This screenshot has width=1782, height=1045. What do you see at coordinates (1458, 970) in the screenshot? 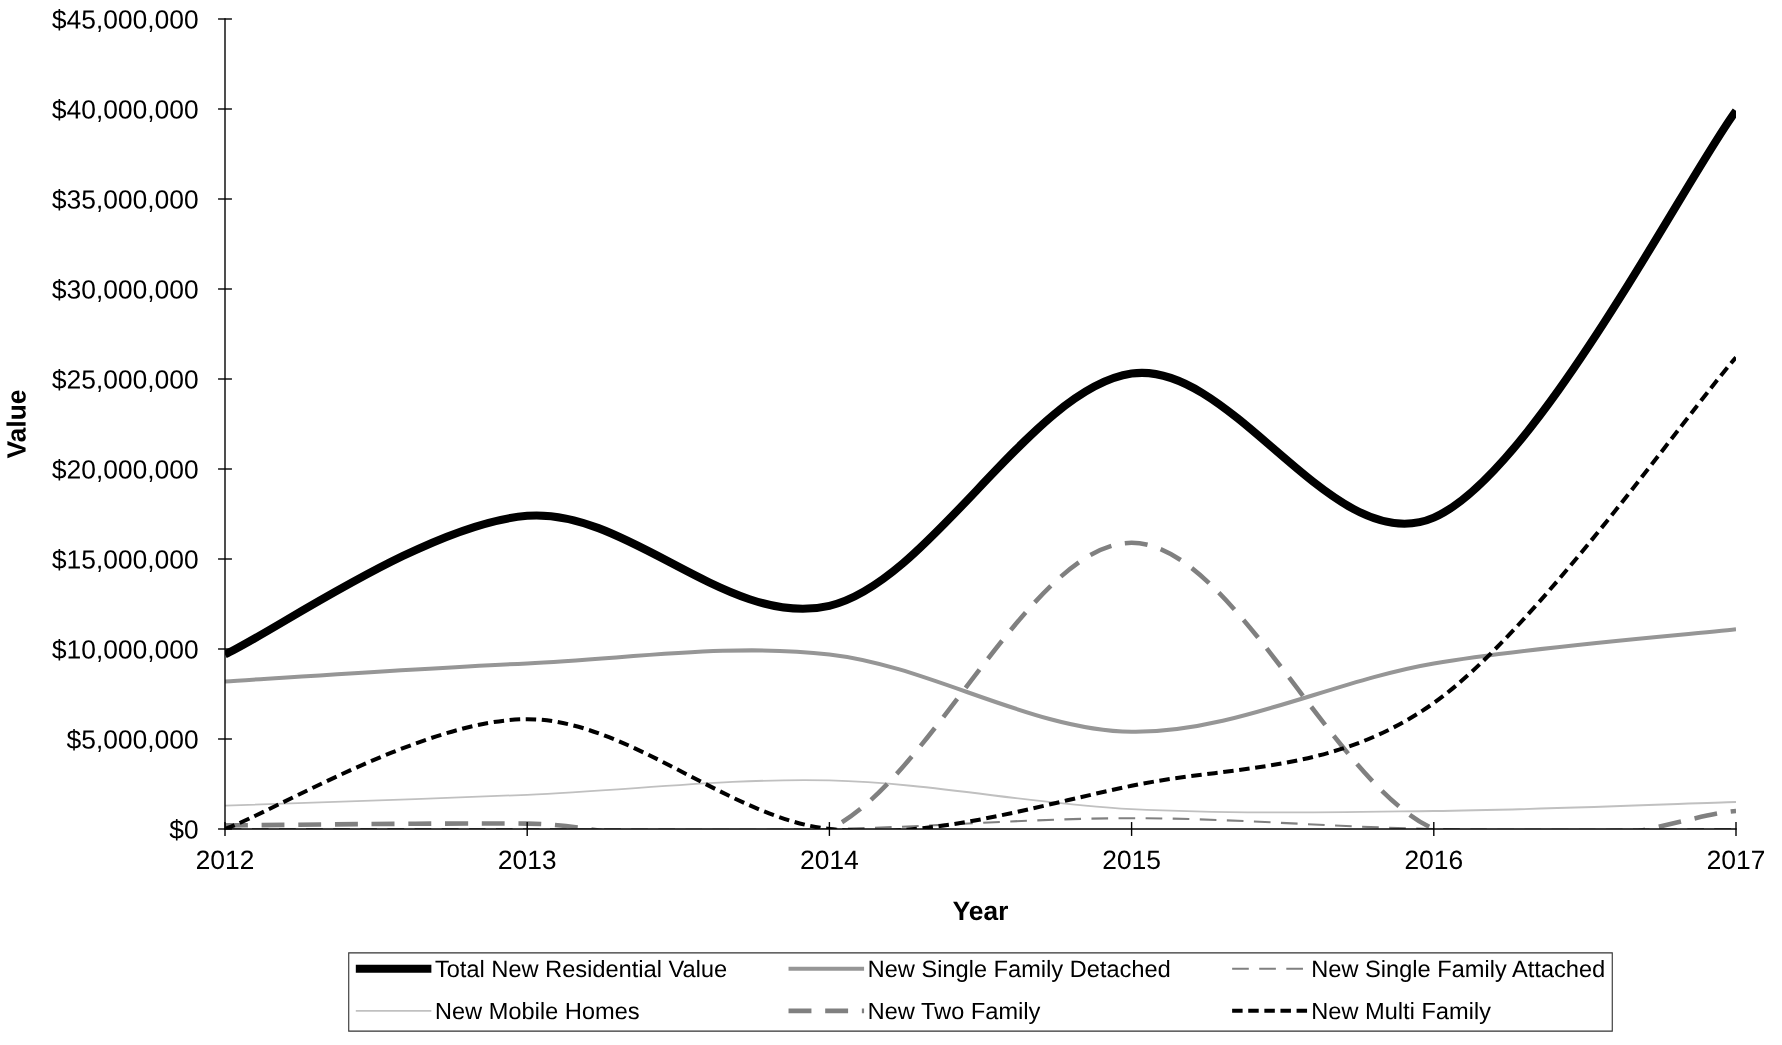
I see `legend-label: New Single Family Attached` at bounding box center [1458, 970].